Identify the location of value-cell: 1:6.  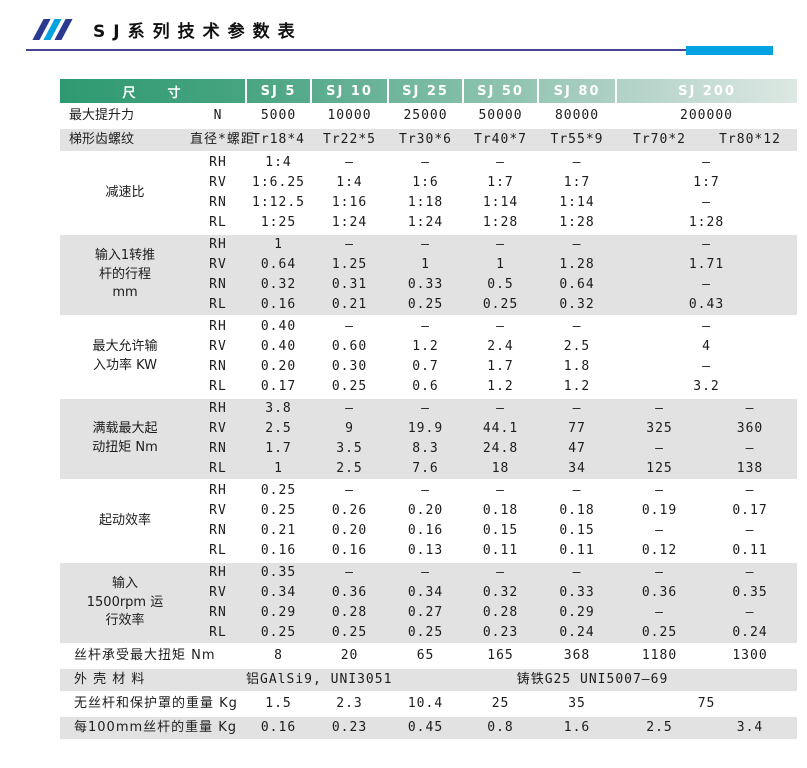
(425, 182).